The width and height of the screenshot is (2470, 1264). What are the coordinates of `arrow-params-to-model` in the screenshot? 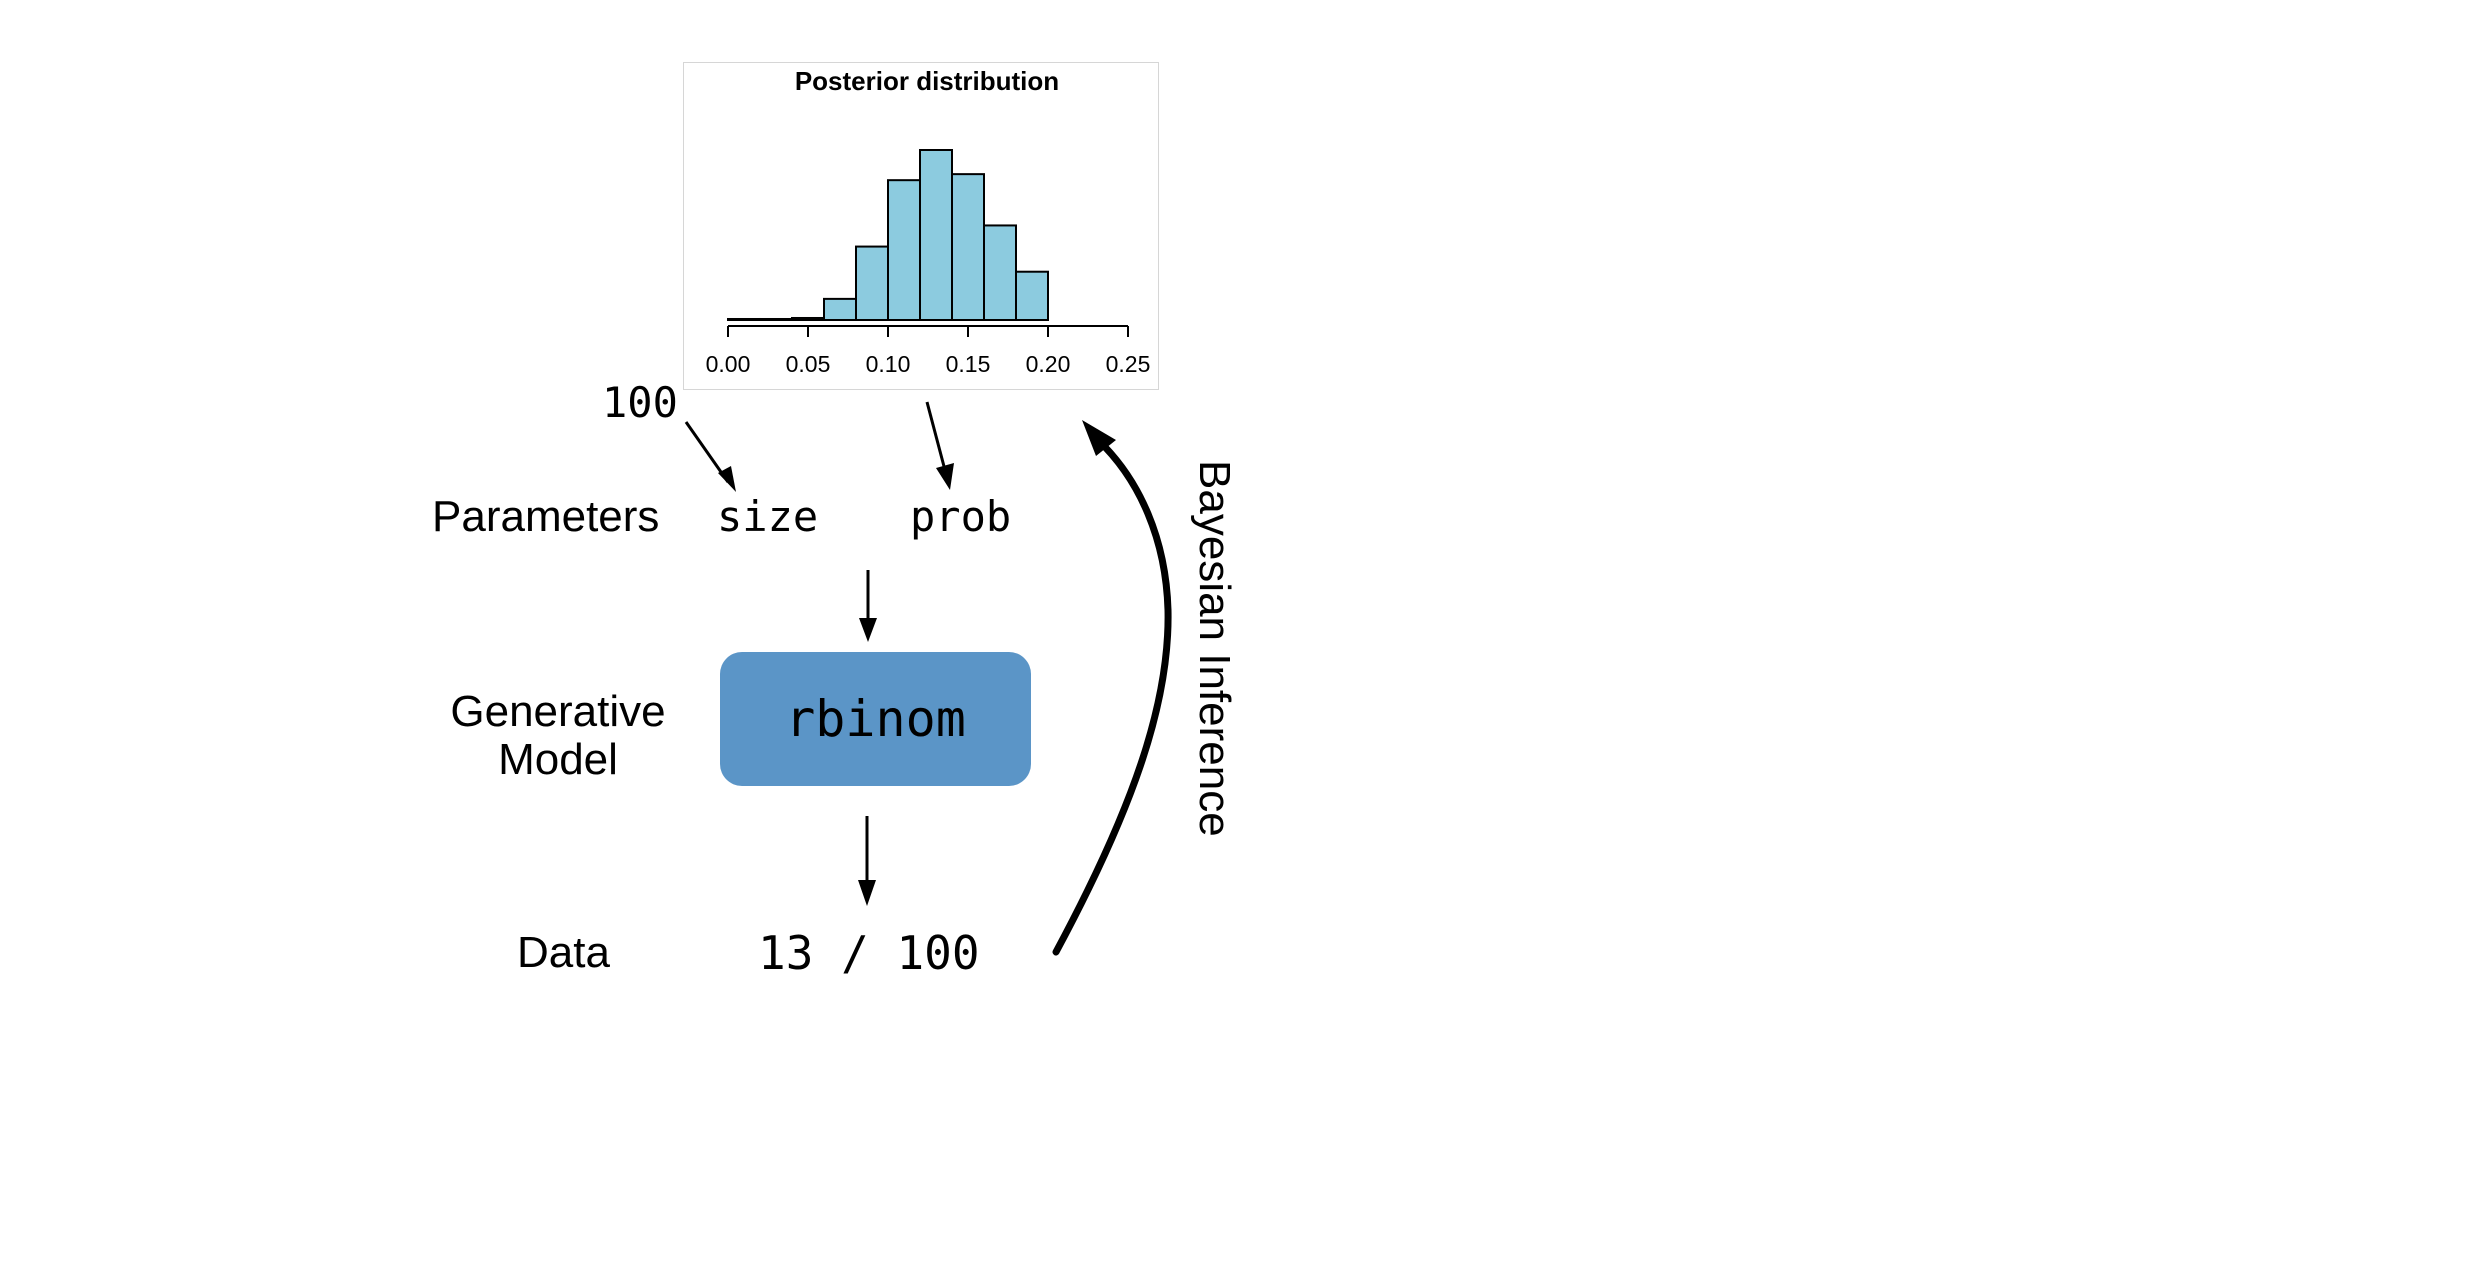 It's located at (868, 606).